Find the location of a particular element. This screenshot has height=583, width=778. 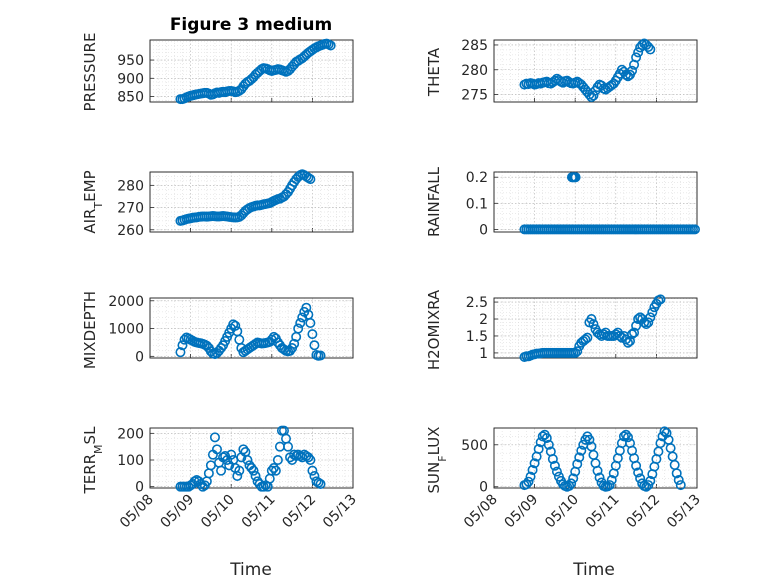

y-tick-label: 200 is located at coordinates (130, 434).